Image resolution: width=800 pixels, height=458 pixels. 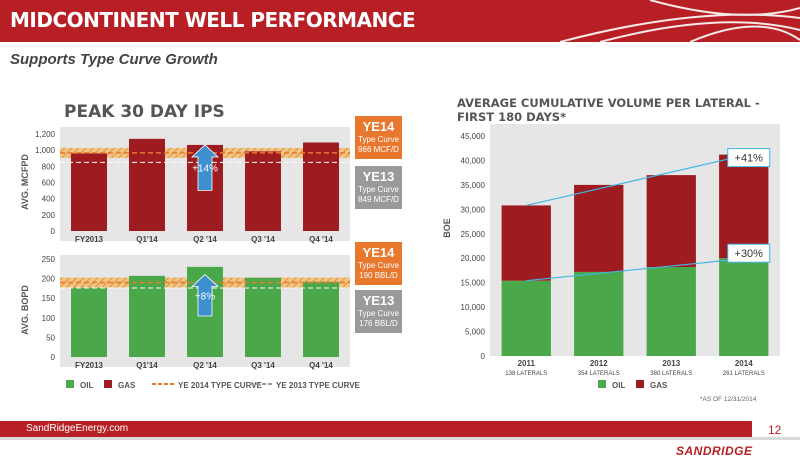 What do you see at coordinates (473, 185) in the screenshot?
I see `cumulative-ytick: 35,000` at bounding box center [473, 185].